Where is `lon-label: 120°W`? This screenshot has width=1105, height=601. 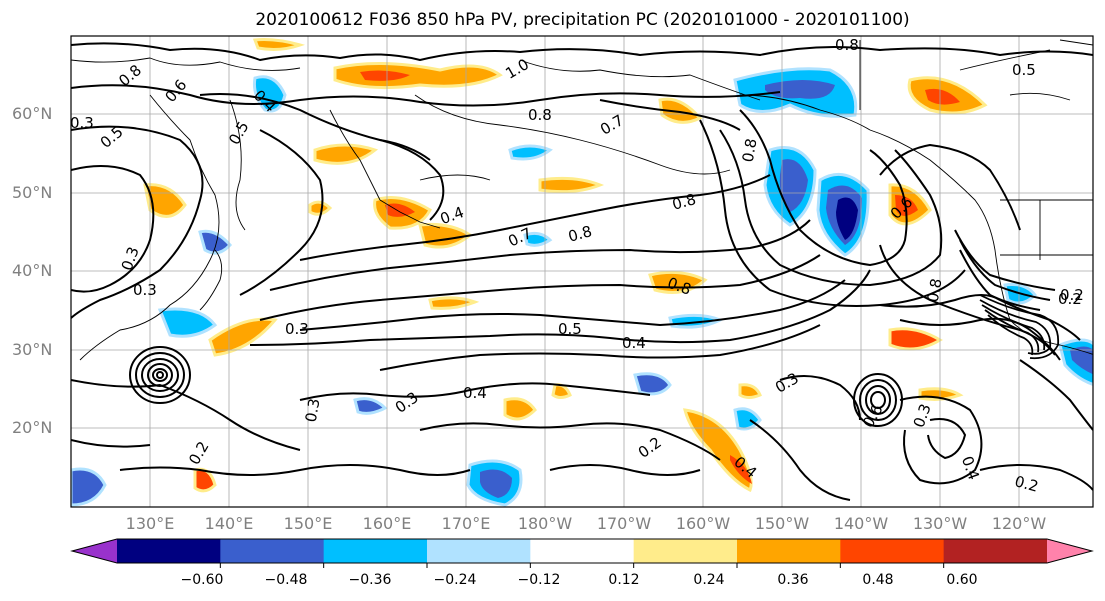 lon-label: 120°W is located at coordinates (1019, 523).